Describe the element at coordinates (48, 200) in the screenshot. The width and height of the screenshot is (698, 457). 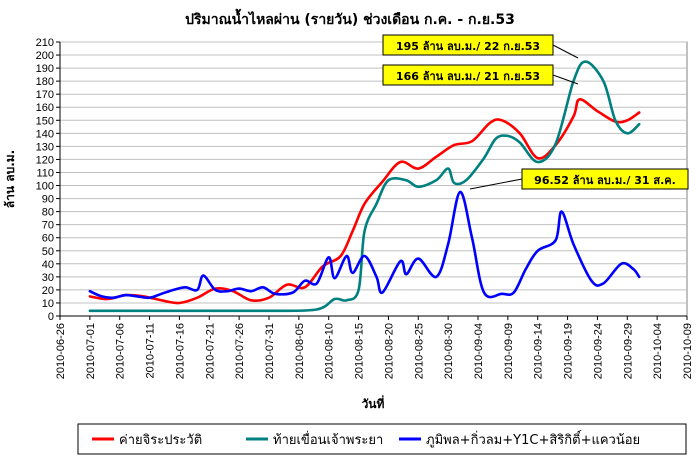
I see `y-tick-label-9: 90` at that location.